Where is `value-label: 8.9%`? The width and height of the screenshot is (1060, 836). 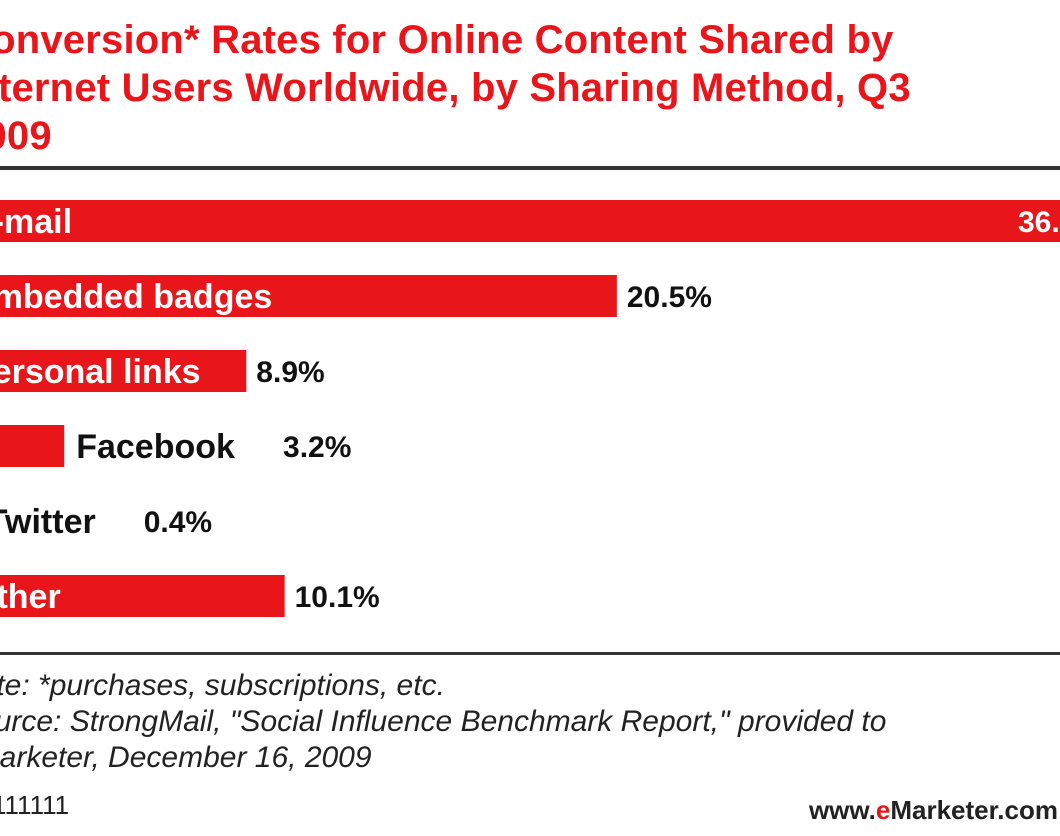 value-label: 8.9% is located at coordinates (290, 372).